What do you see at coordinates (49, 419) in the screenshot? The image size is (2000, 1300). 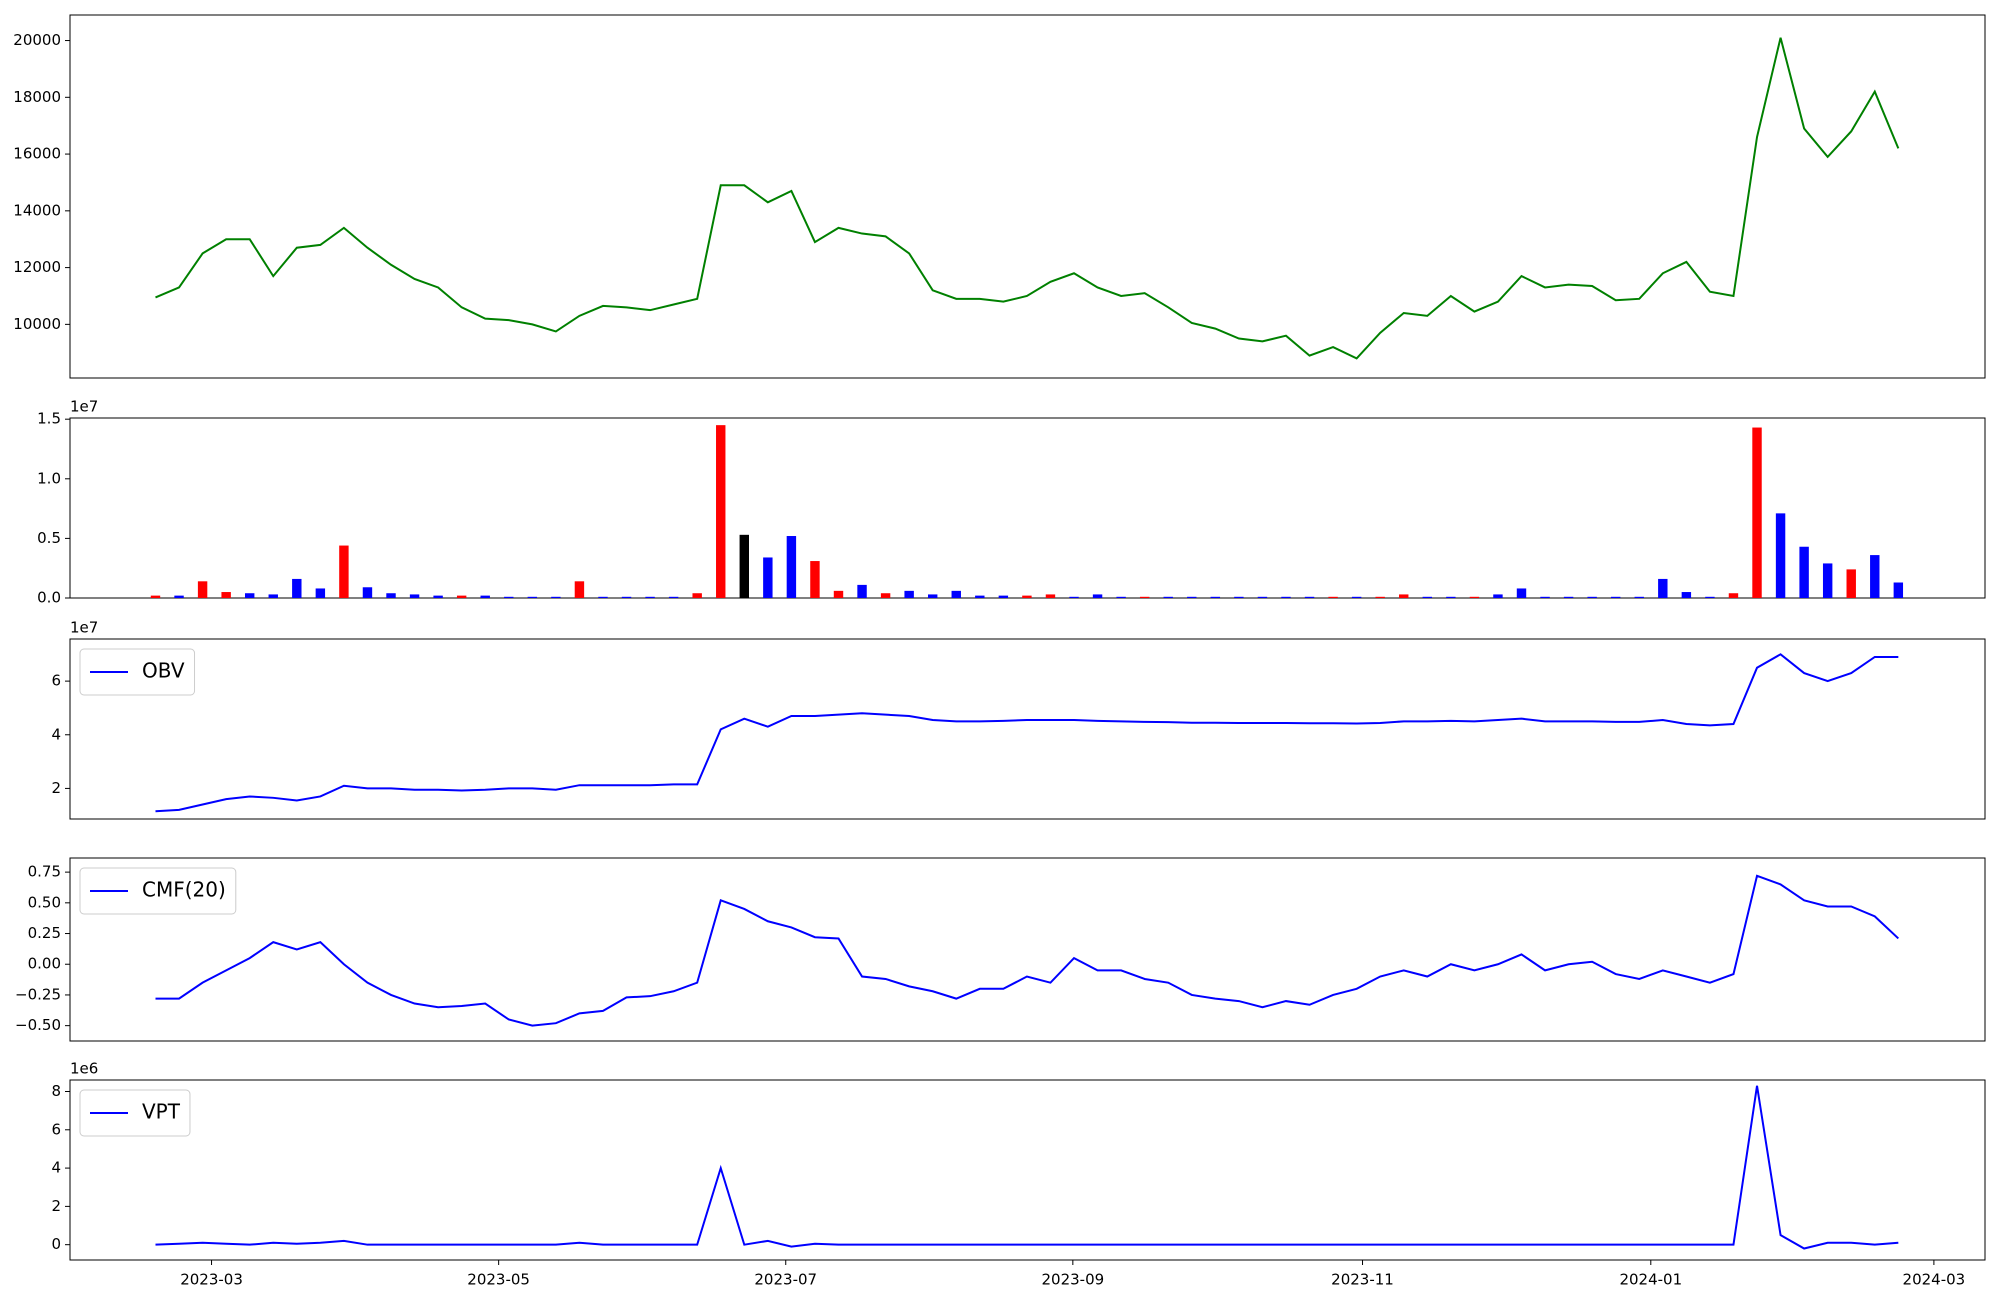 I see `y-tick-label: 1.5` at bounding box center [49, 419].